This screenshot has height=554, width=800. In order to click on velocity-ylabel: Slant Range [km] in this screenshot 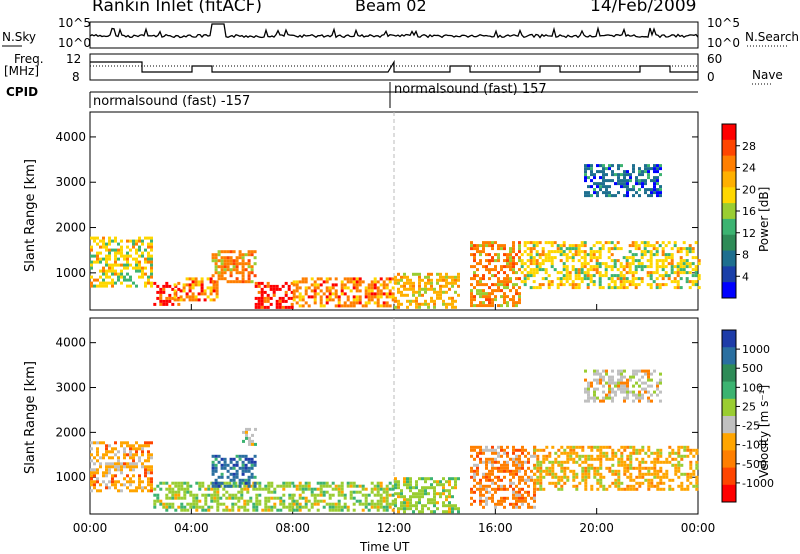, I will do `click(30, 417)`.